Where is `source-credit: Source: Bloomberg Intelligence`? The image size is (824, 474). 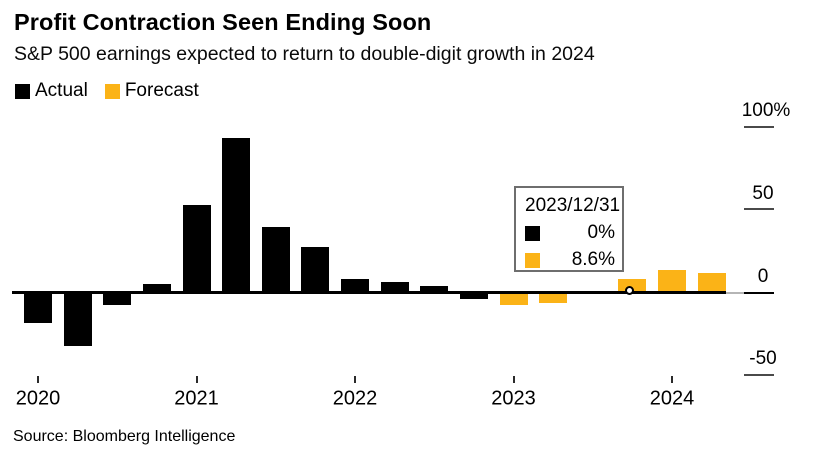
source-credit: Source: Bloomberg Intelligence is located at coordinates (124, 436).